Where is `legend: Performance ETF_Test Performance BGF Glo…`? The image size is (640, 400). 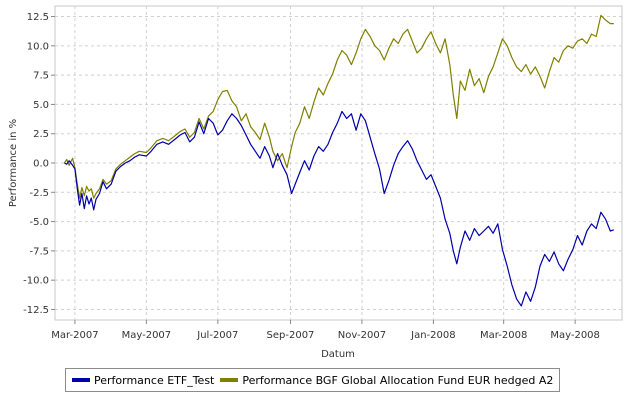 legend: Performance ETF_Test Performance BGF Glo… is located at coordinates (313, 380).